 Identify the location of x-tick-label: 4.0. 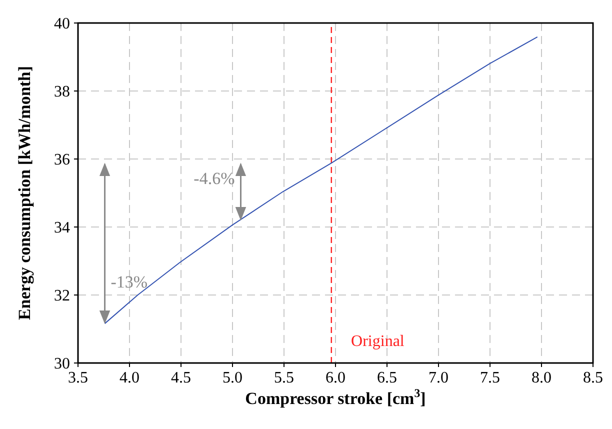
(130, 377).